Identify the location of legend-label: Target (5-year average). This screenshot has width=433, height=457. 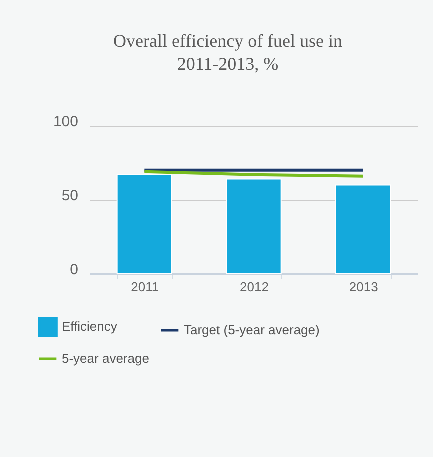
(252, 330).